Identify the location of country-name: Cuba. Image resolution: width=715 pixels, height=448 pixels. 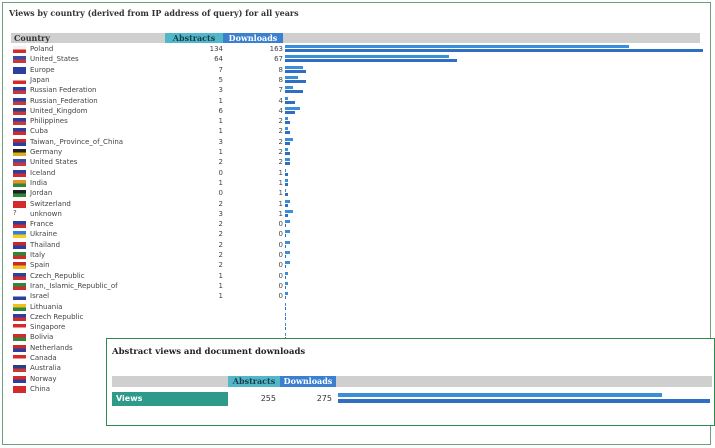
(39, 131).